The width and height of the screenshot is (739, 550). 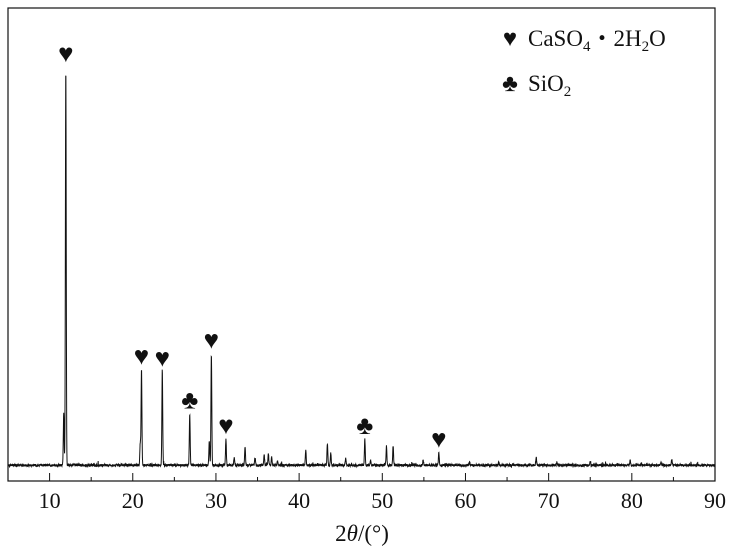 What do you see at coordinates (50, 500) in the screenshot?
I see `x-tick-label: 10` at bounding box center [50, 500].